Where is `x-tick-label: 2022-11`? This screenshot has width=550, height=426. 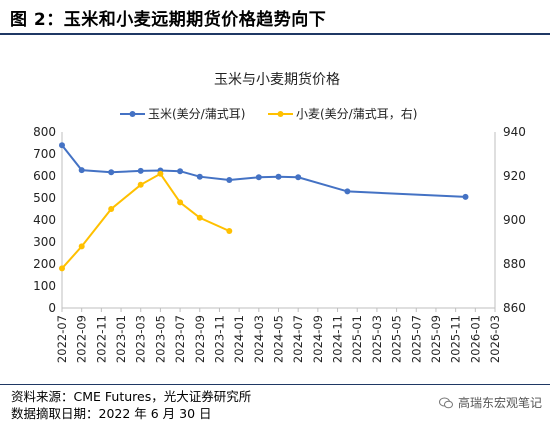
x-tick-label: 2022-11 is located at coordinates (101, 339).